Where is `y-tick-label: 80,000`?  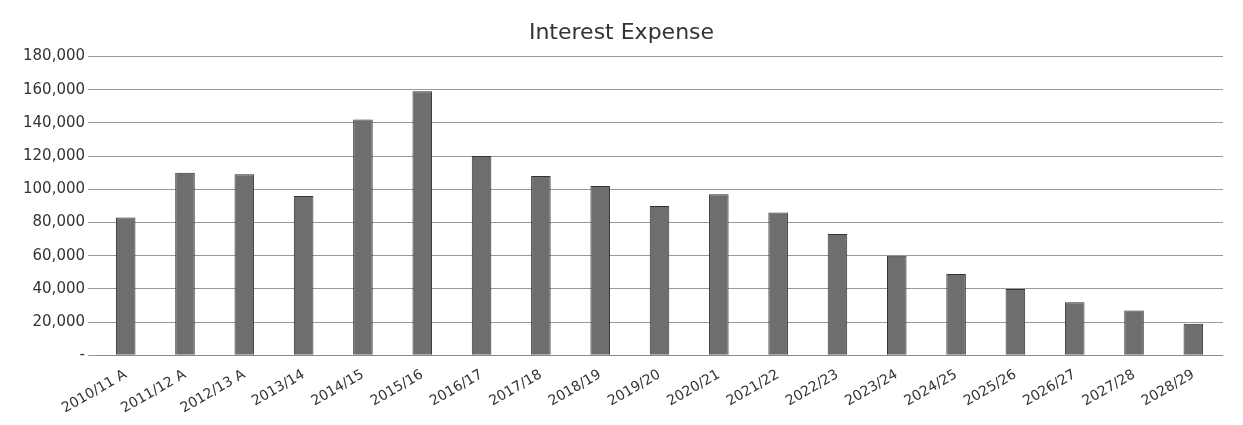 y-tick-label: 80,000 is located at coordinates (59, 221).